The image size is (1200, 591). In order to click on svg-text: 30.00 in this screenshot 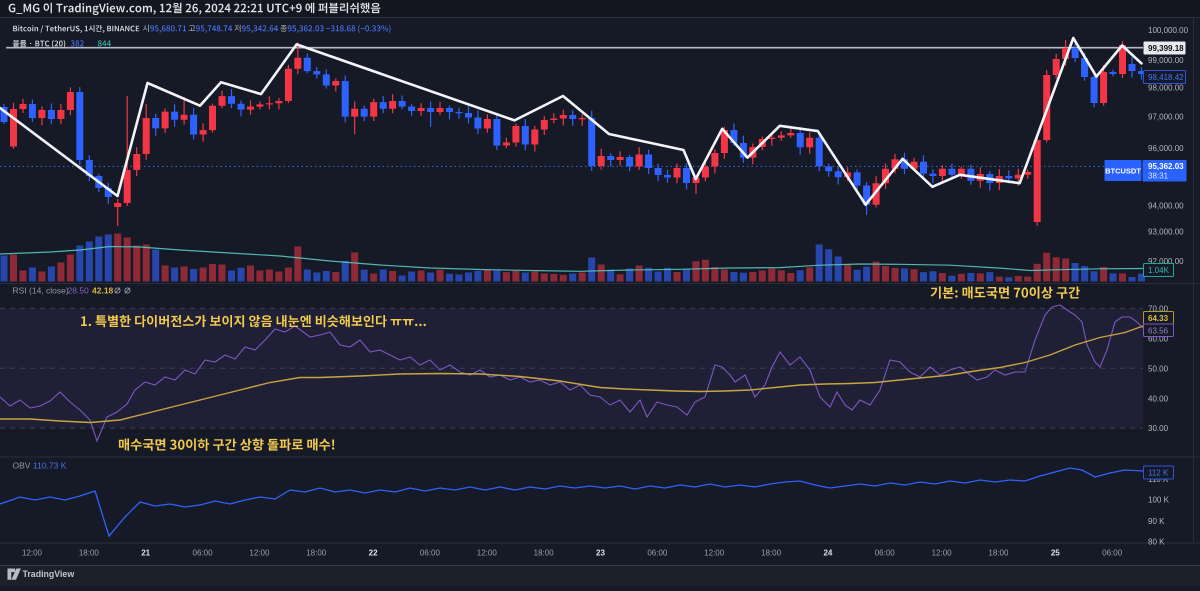, I will do `click(1158, 428)`.